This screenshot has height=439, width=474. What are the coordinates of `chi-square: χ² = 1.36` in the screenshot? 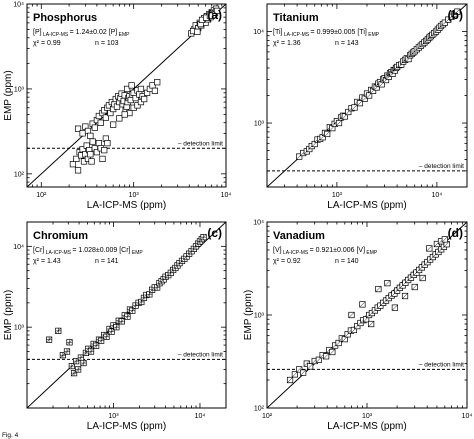 It's located at (287, 43).